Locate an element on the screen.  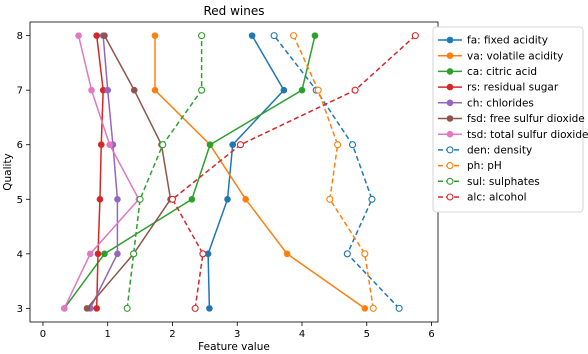
series-line-fa is located at coordinates (246, 172).